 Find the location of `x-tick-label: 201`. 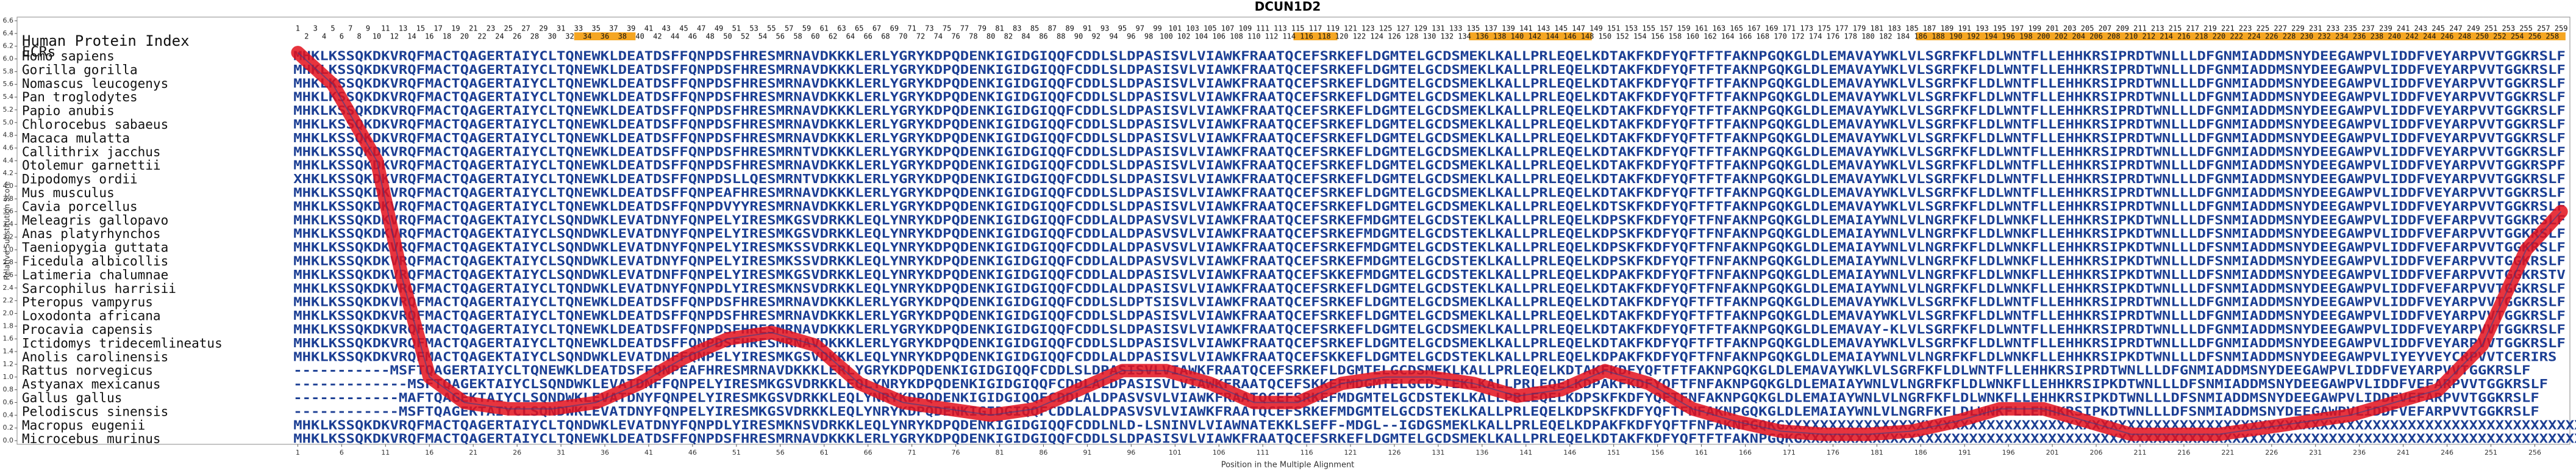

x-tick-label: 201 is located at coordinates (2052, 453).